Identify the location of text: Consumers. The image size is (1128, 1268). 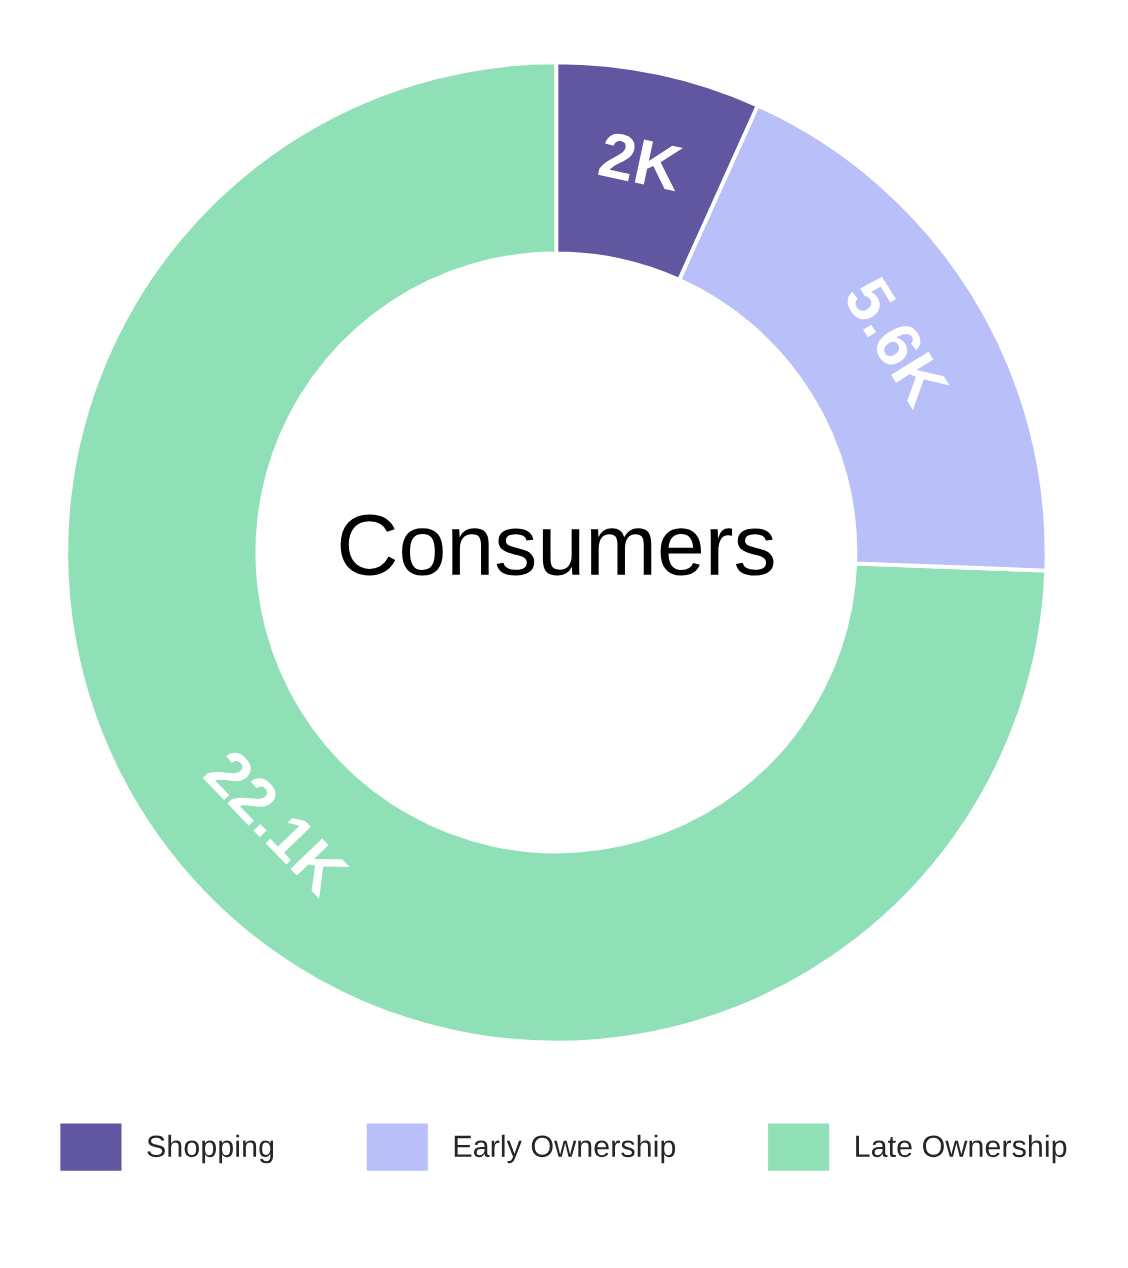
(557, 545).